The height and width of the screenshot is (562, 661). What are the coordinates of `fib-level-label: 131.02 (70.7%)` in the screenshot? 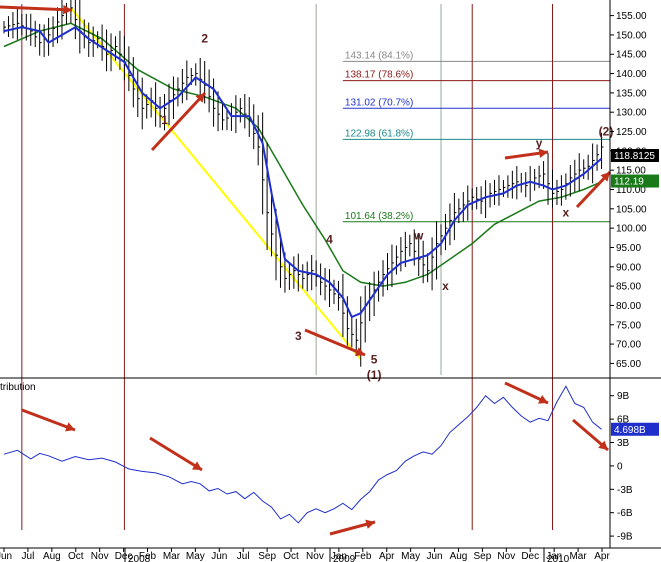 It's located at (379, 102).